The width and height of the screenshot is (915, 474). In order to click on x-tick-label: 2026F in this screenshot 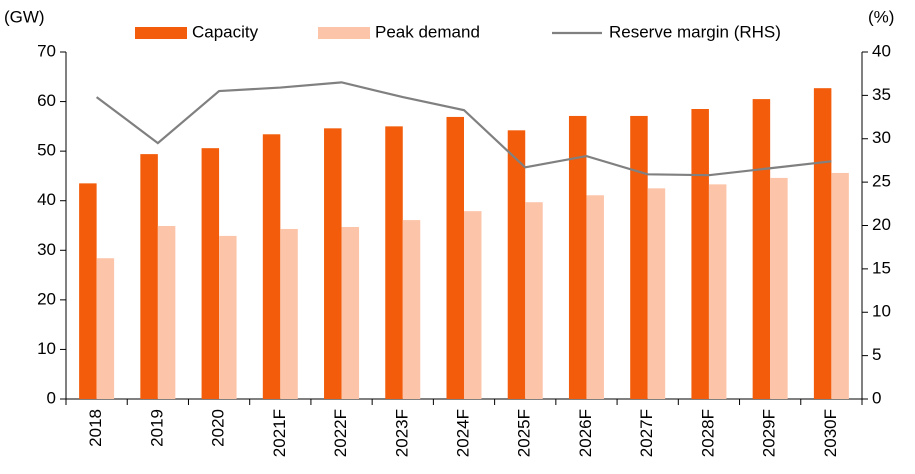, I will do `click(585, 433)`.